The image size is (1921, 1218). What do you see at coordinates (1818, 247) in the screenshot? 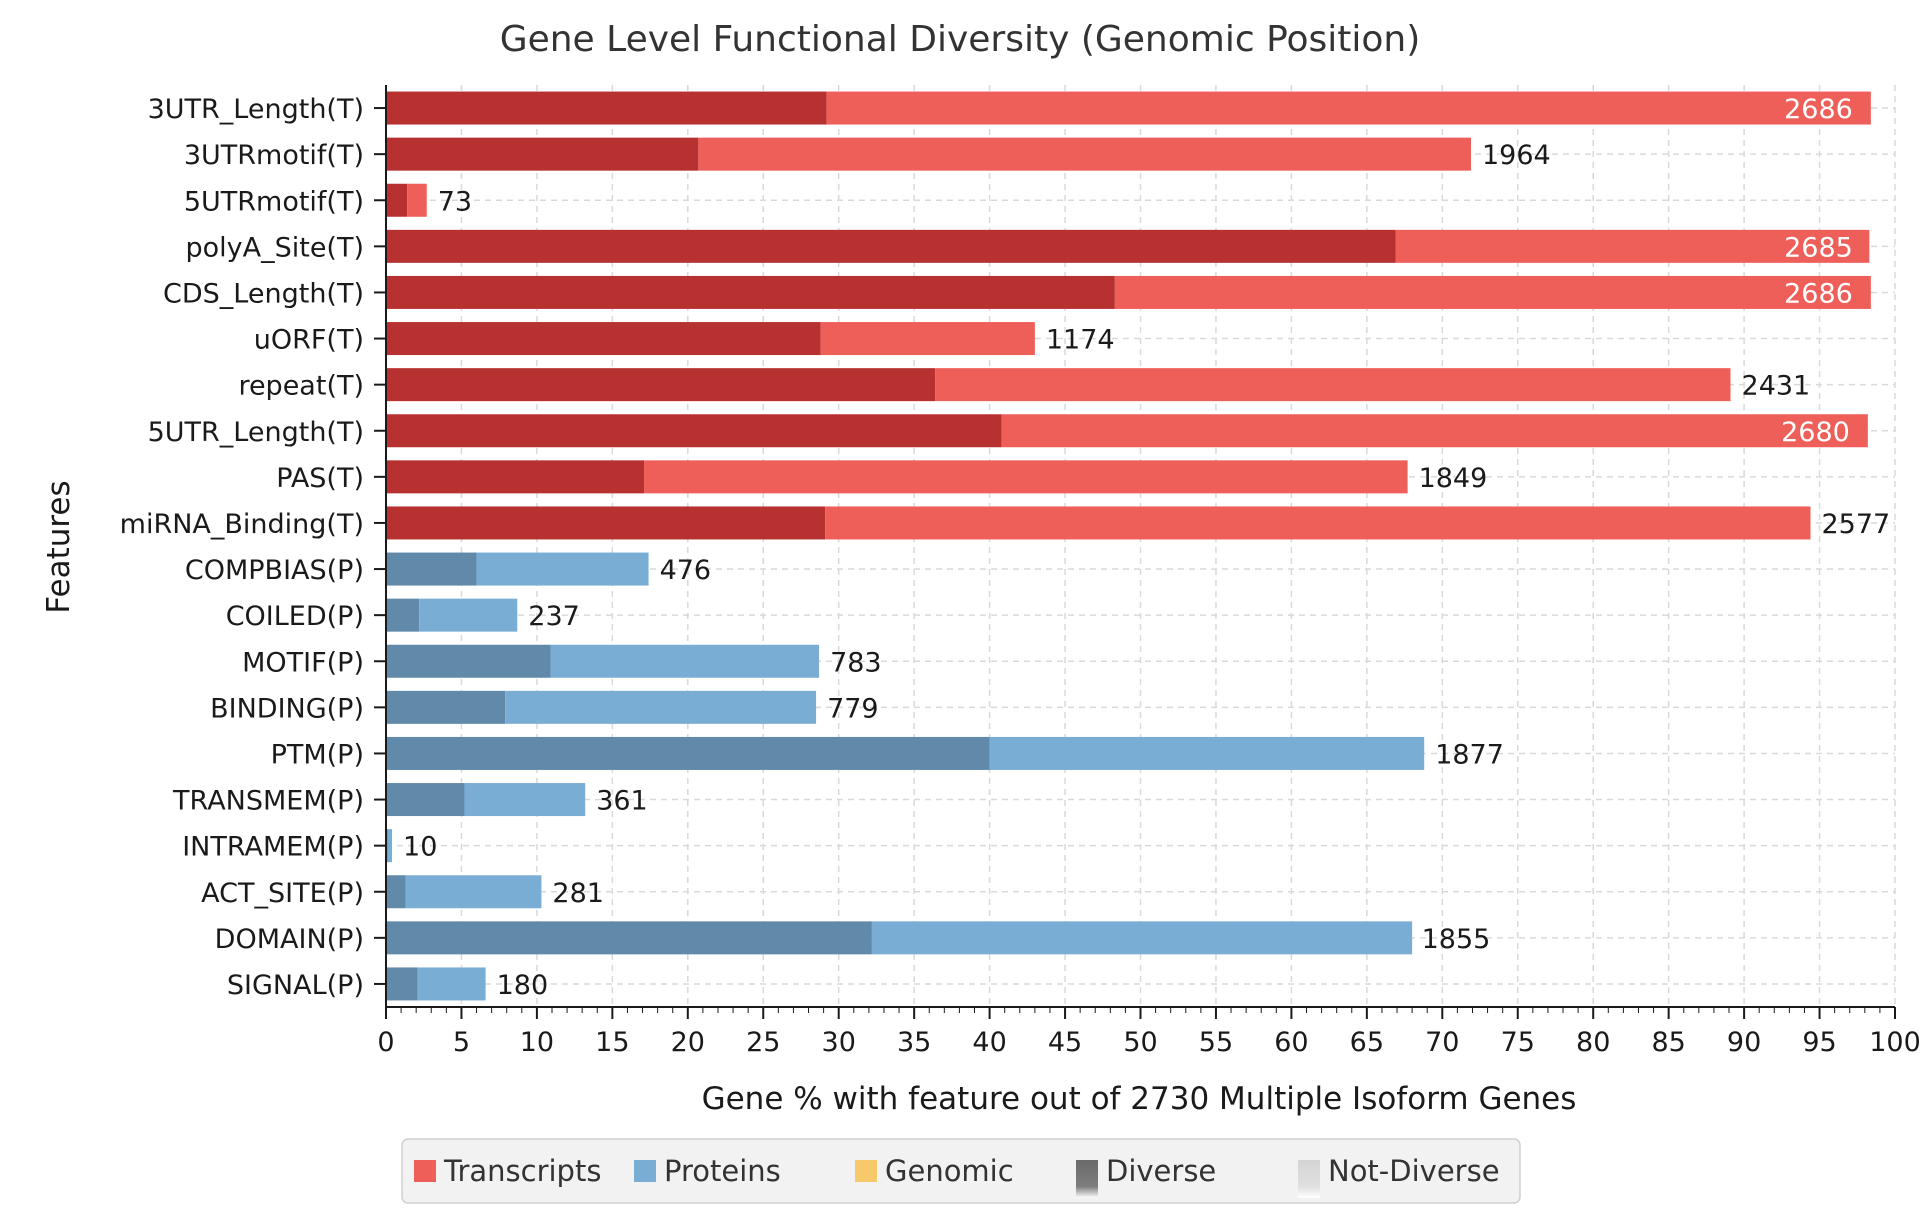
I see `data-label: 2685` at bounding box center [1818, 247].